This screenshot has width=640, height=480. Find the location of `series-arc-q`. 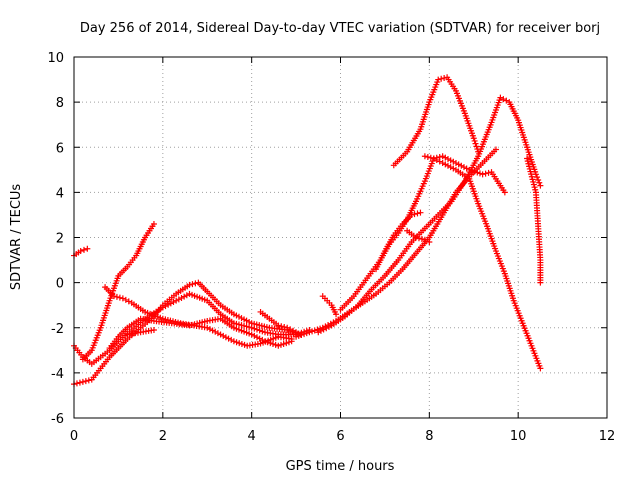

series-arc-q is located at coordinates (278, 322).